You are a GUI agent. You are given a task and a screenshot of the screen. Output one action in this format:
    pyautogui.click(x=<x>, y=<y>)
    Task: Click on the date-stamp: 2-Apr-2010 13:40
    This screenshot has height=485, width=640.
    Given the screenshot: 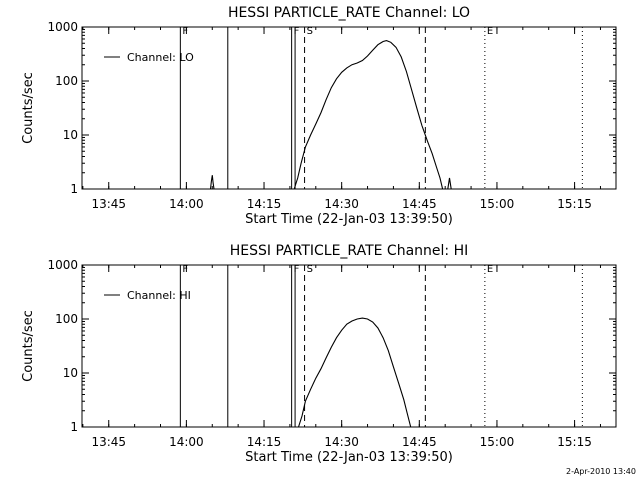 What is the action you would take?
    pyautogui.click(x=601, y=471)
    